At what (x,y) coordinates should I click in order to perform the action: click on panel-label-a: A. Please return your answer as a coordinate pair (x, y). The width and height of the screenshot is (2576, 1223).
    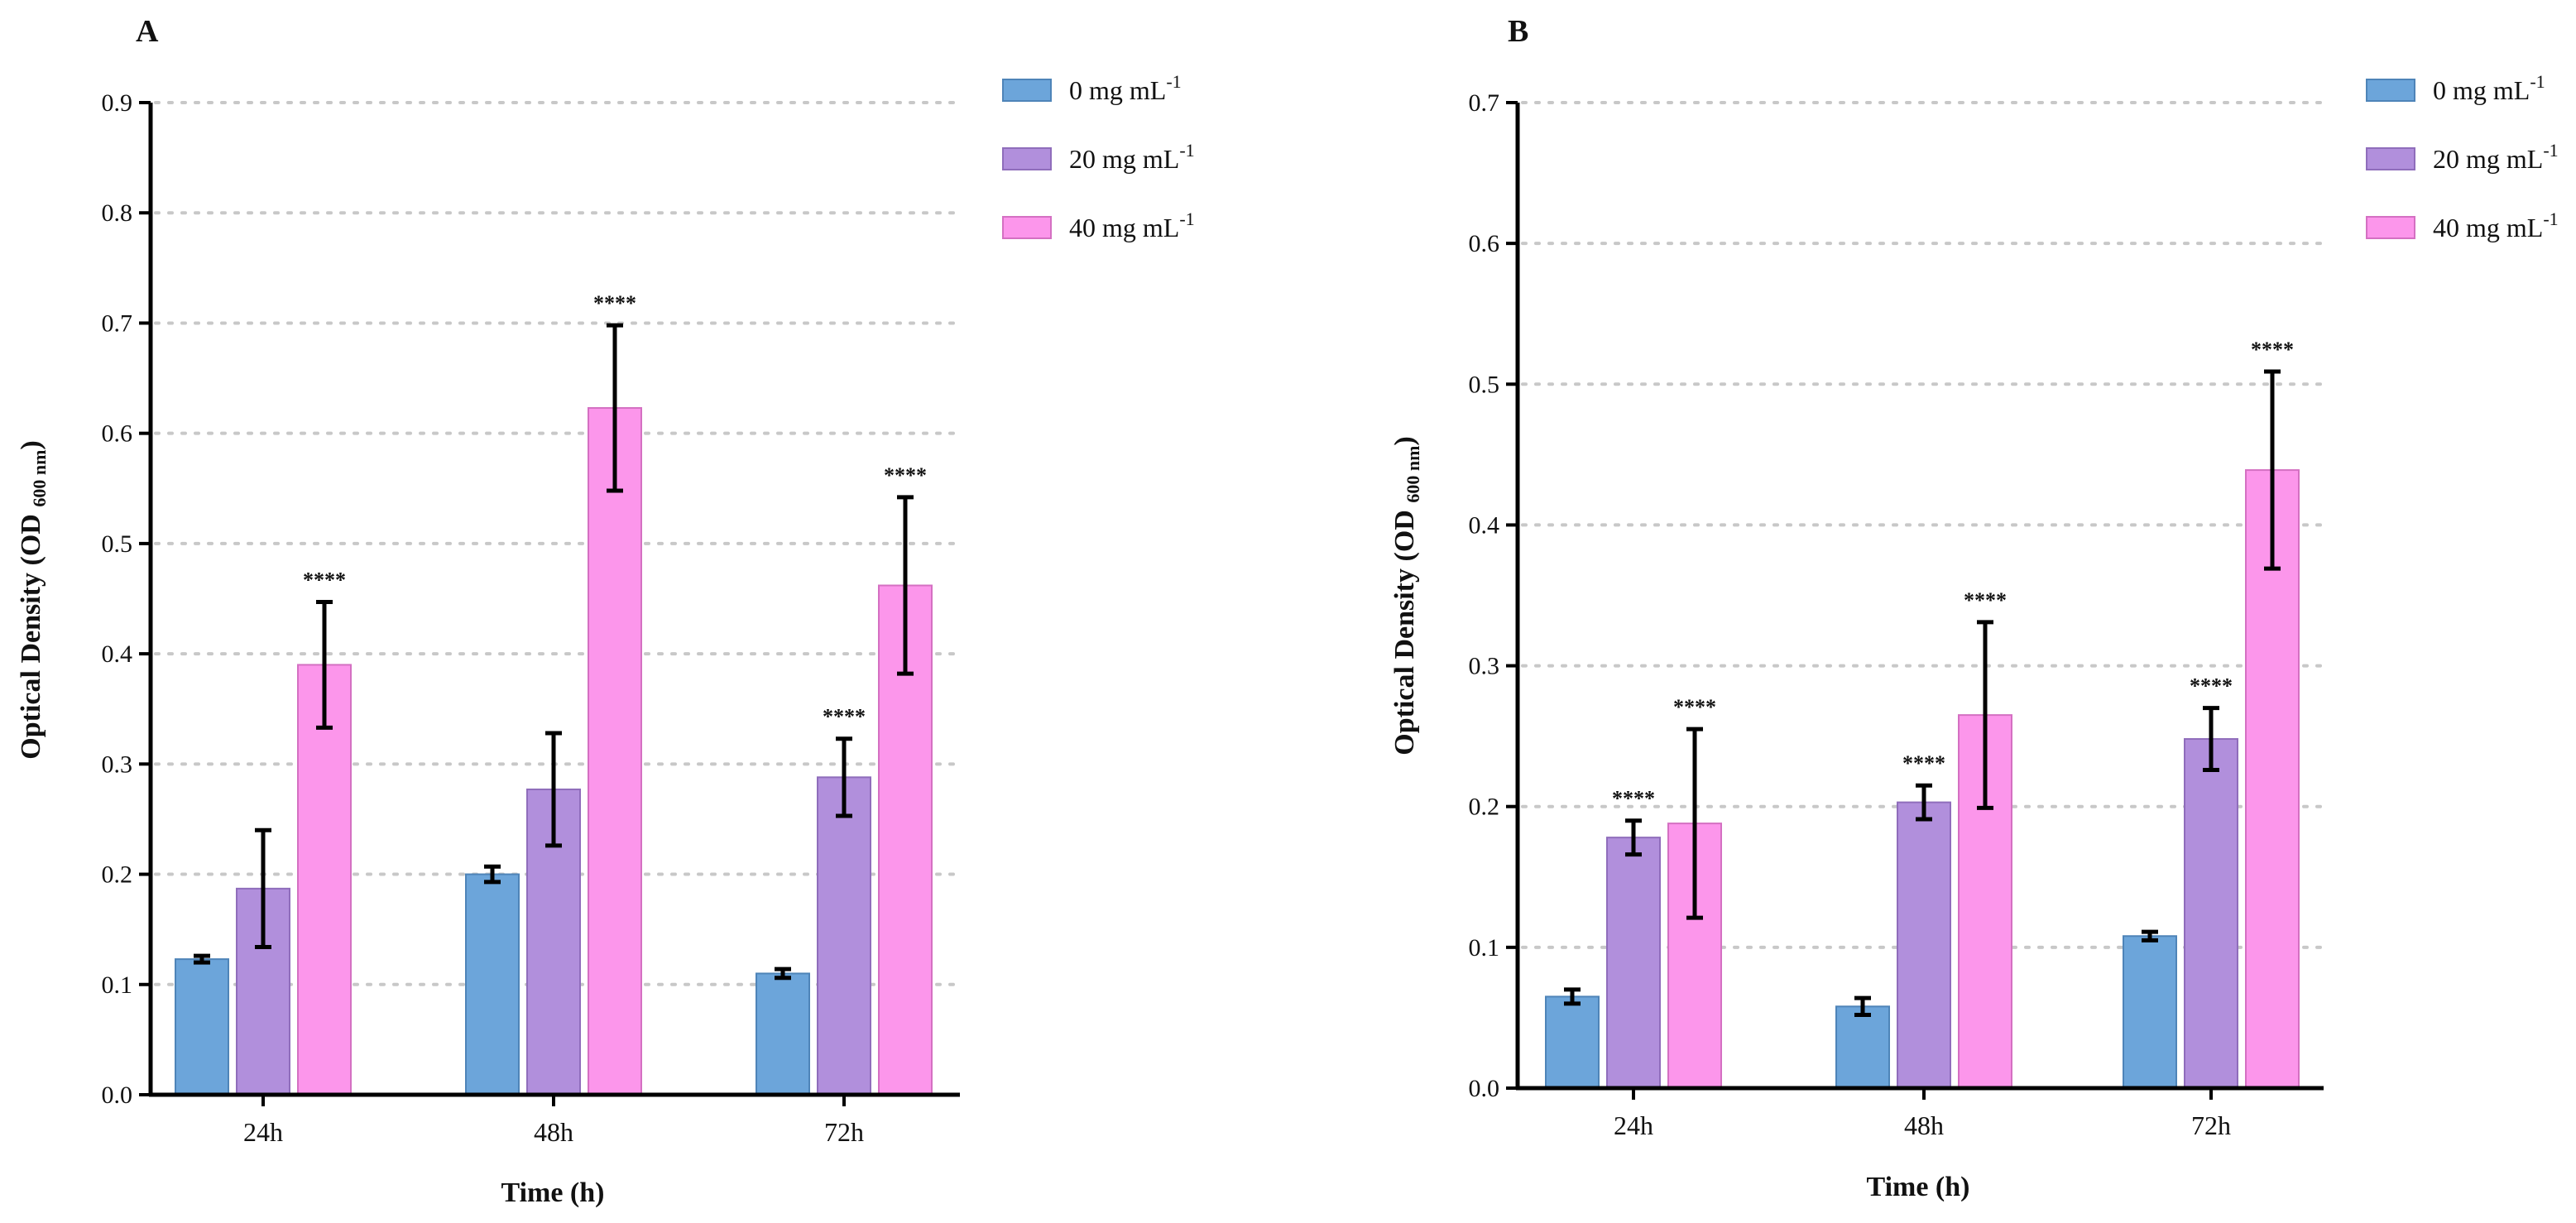
    Looking at the image, I should click on (147, 31).